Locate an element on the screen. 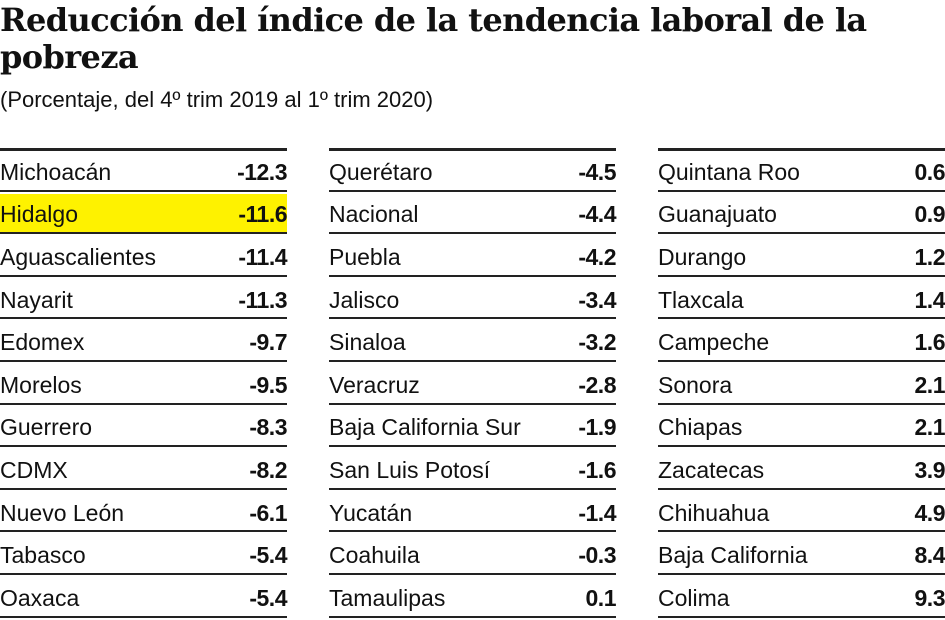 The width and height of the screenshot is (945, 620). state-name: Veracruz is located at coordinates (374, 384).